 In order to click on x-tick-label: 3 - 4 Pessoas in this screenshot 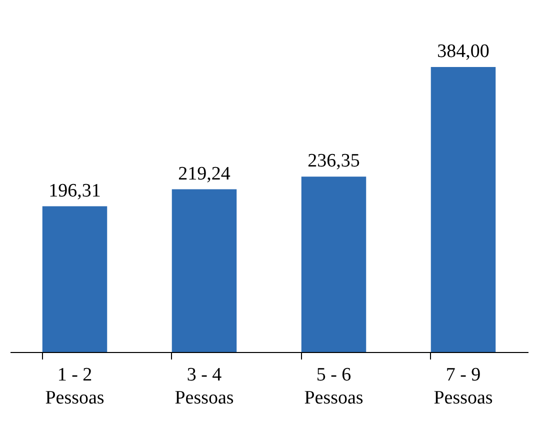, I will do `click(204, 386)`.